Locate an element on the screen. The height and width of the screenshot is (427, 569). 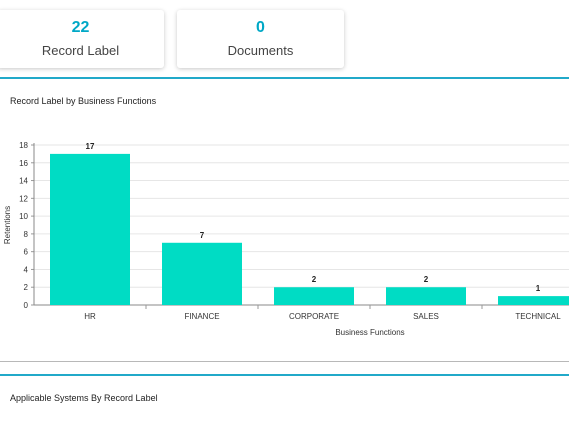
y-axis-title: Retentions is located at coordinates (7, 225).